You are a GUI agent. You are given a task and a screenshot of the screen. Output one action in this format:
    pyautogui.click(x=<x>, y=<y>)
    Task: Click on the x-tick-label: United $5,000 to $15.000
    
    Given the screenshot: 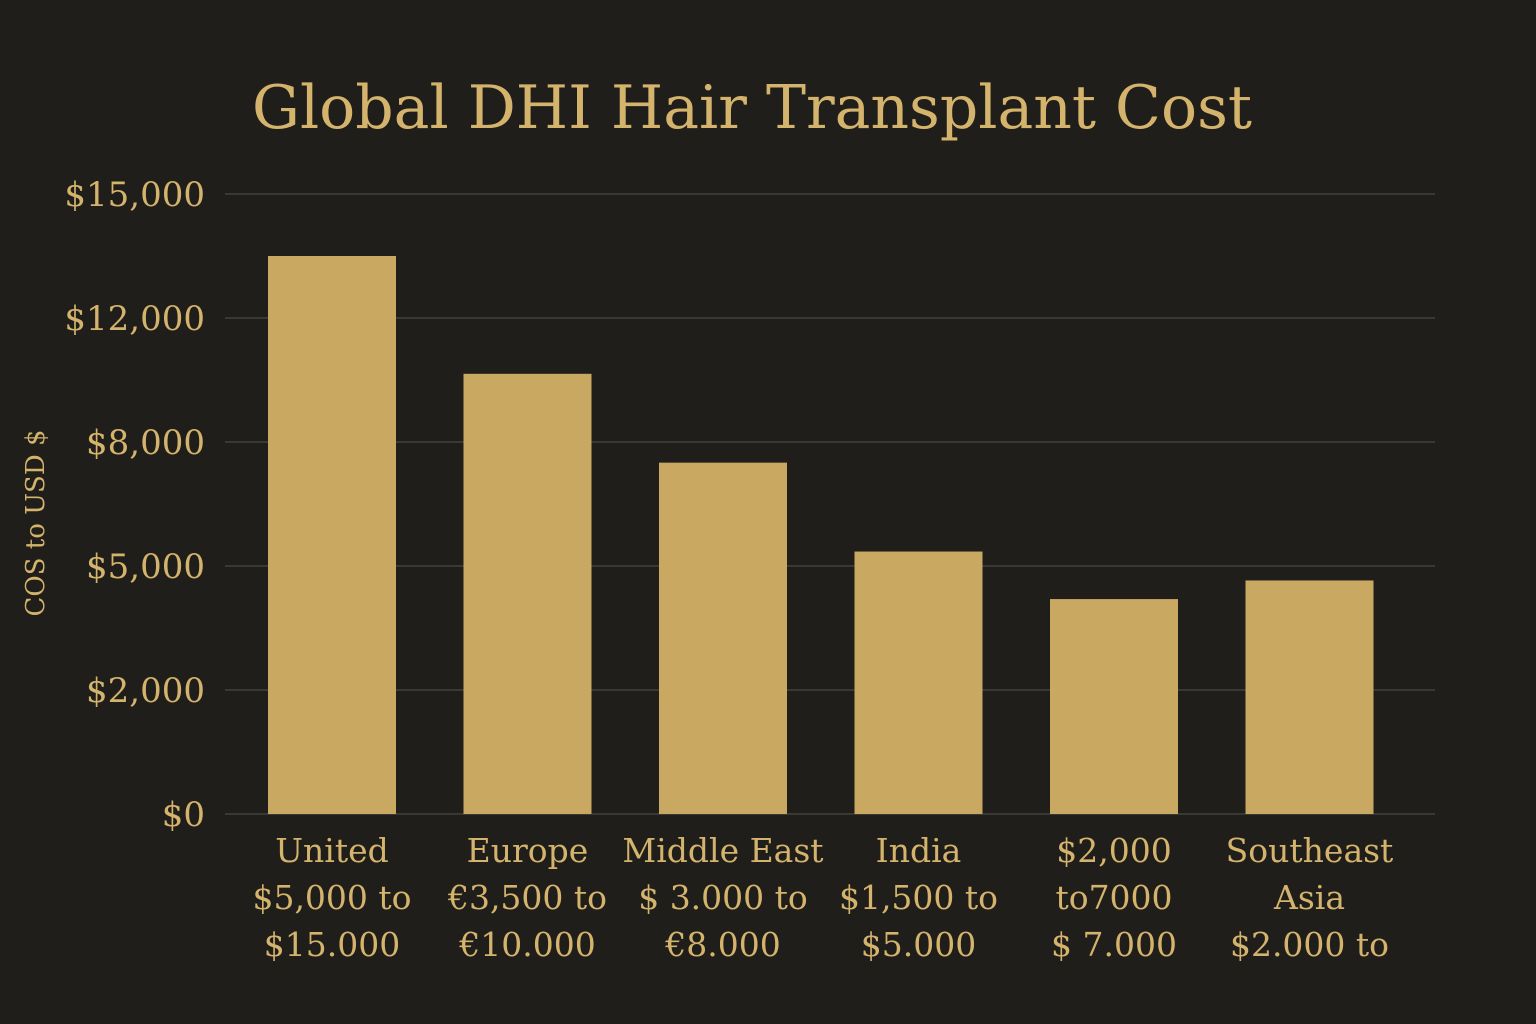 What is the action you would take?
    pyautogui.click(x=331, y=897)
    